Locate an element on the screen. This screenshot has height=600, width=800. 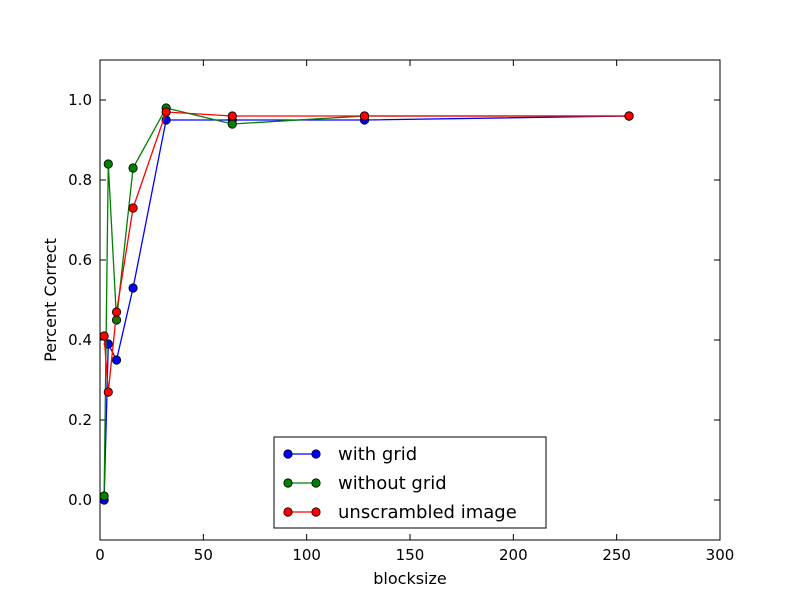
legend-label: with grid is located at coordinates (377, 454).